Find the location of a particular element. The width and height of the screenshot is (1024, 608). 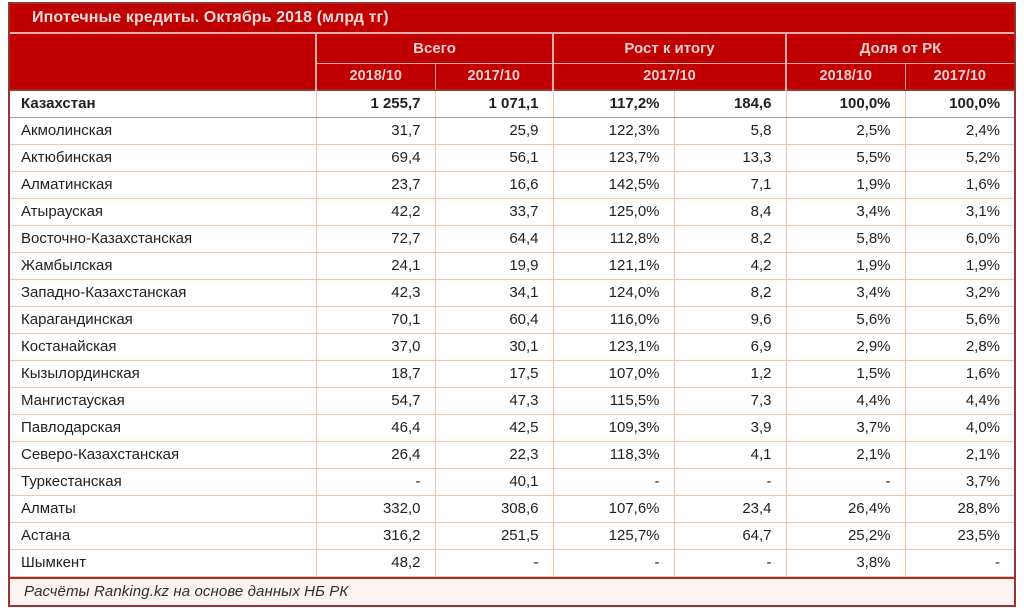

cell-value: 123,7% is located at coordinates (613, 158).